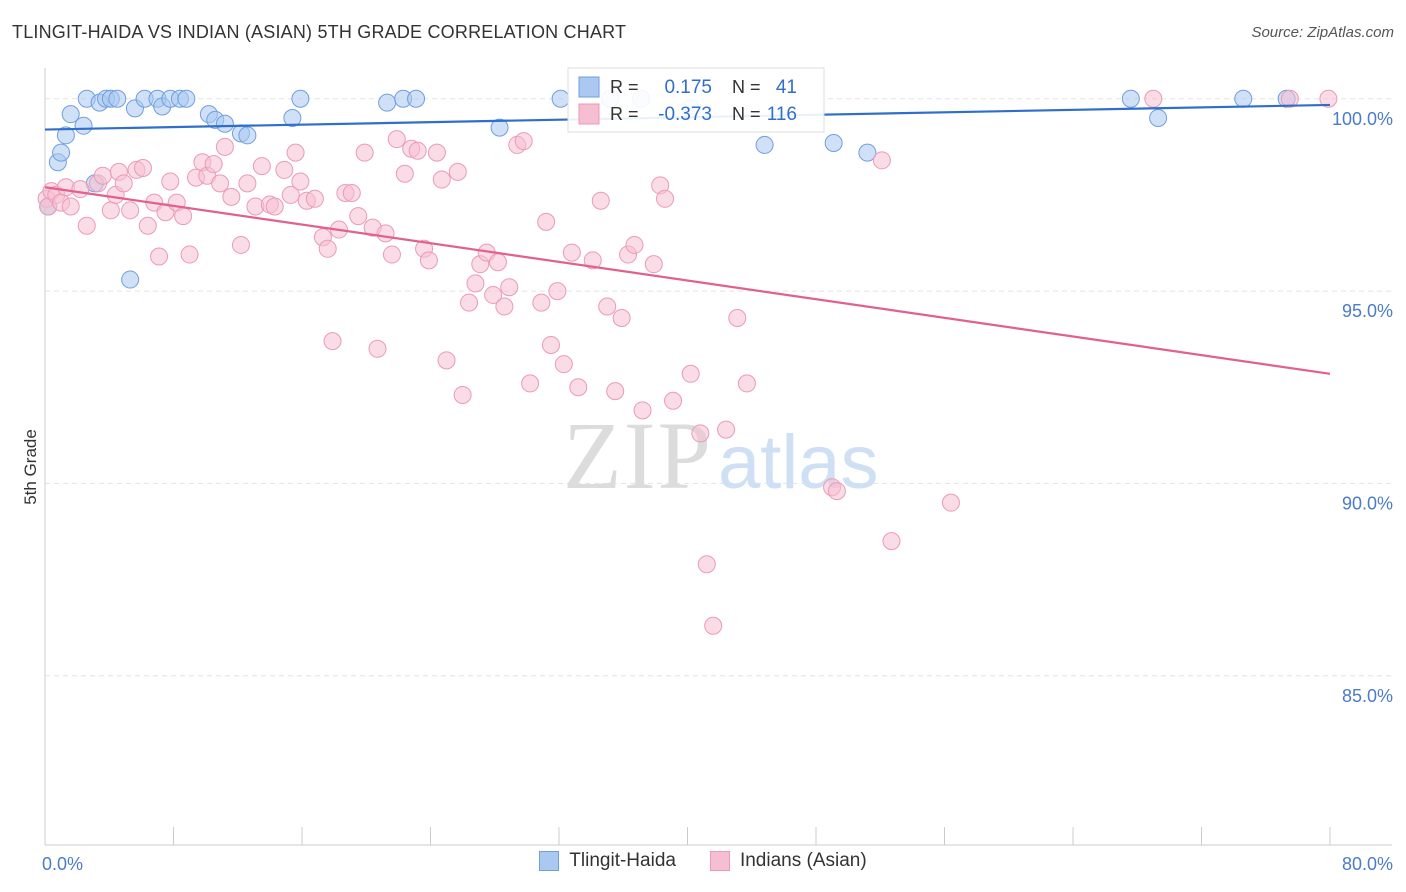 This screenshot has width=1406, height=892. Describe the element at coordinates (688, 87) in the screenshot. I see `stats-r-value: 0.175` at that location.